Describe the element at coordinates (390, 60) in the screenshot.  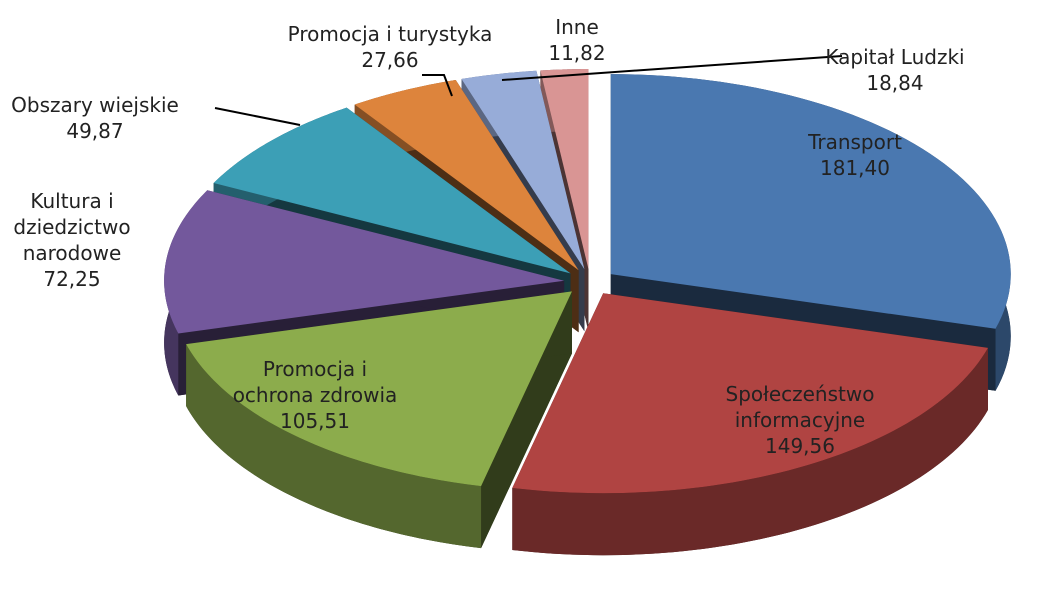
I see `value-label: 27,66` at that location.